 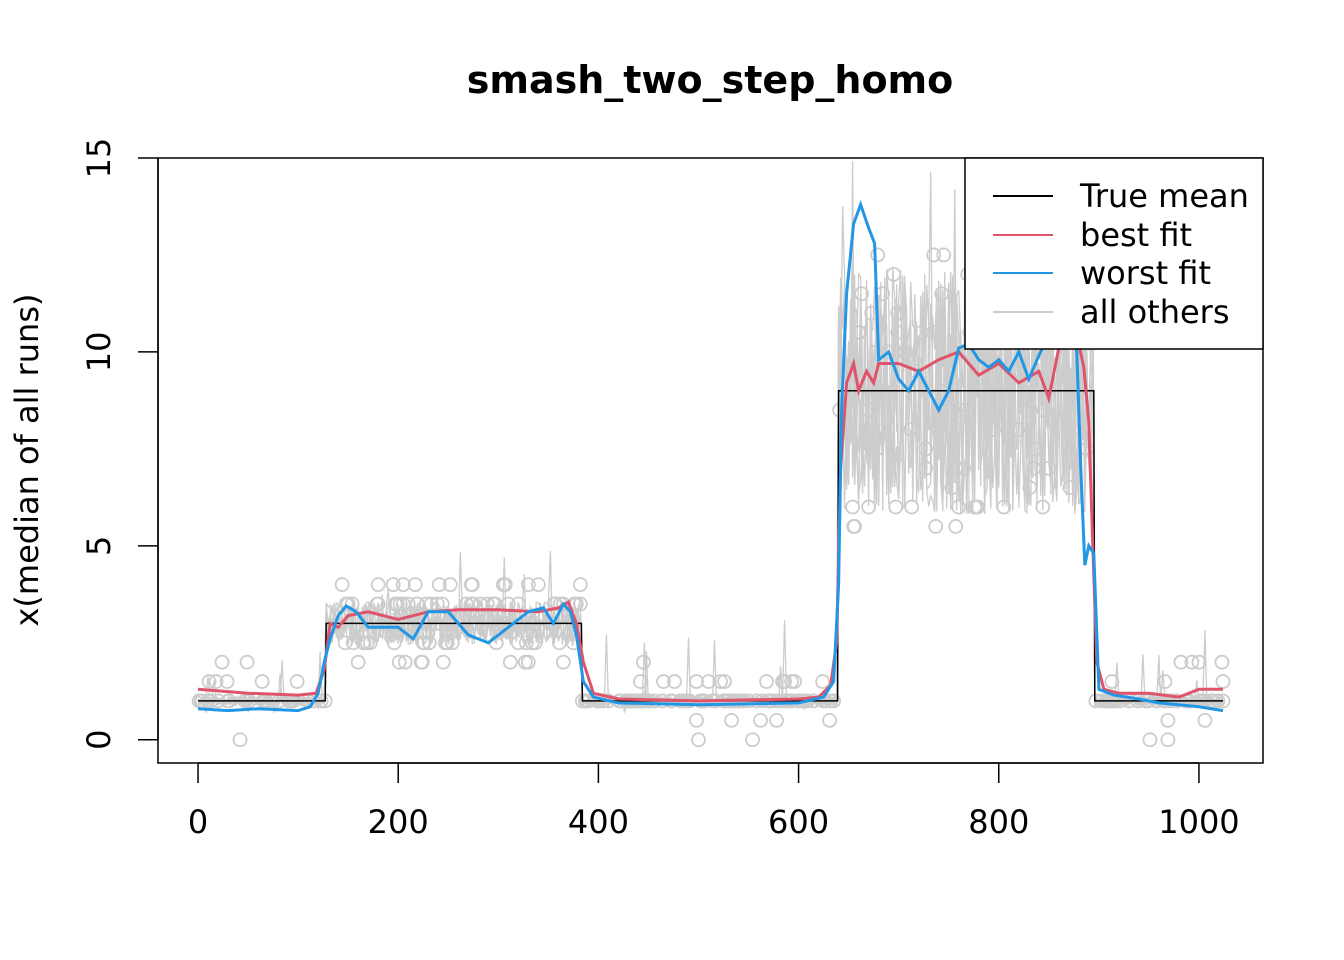 I want to click on x-axis: 0 200 400 600 800 1000, so click(x=714, y=801).